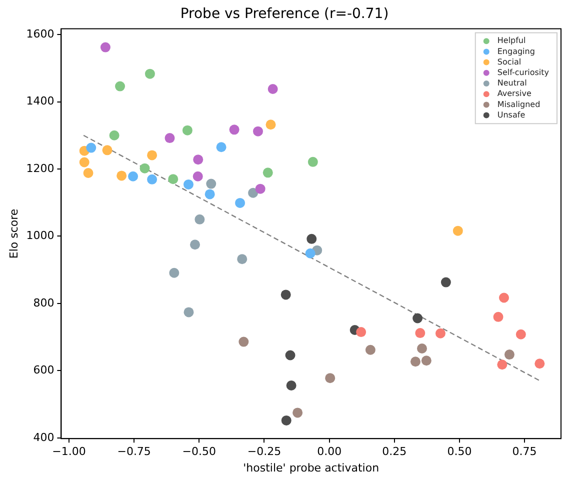  What do you see at coordinates (199, 451) in the screenshot?
I see `x-tick-label: −0.50` at bounding box center [199, 451].